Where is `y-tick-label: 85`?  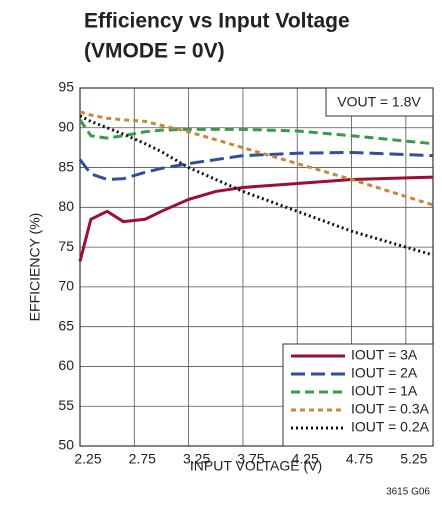
y-tick-label: 85 is located at coordinates (66, 166).